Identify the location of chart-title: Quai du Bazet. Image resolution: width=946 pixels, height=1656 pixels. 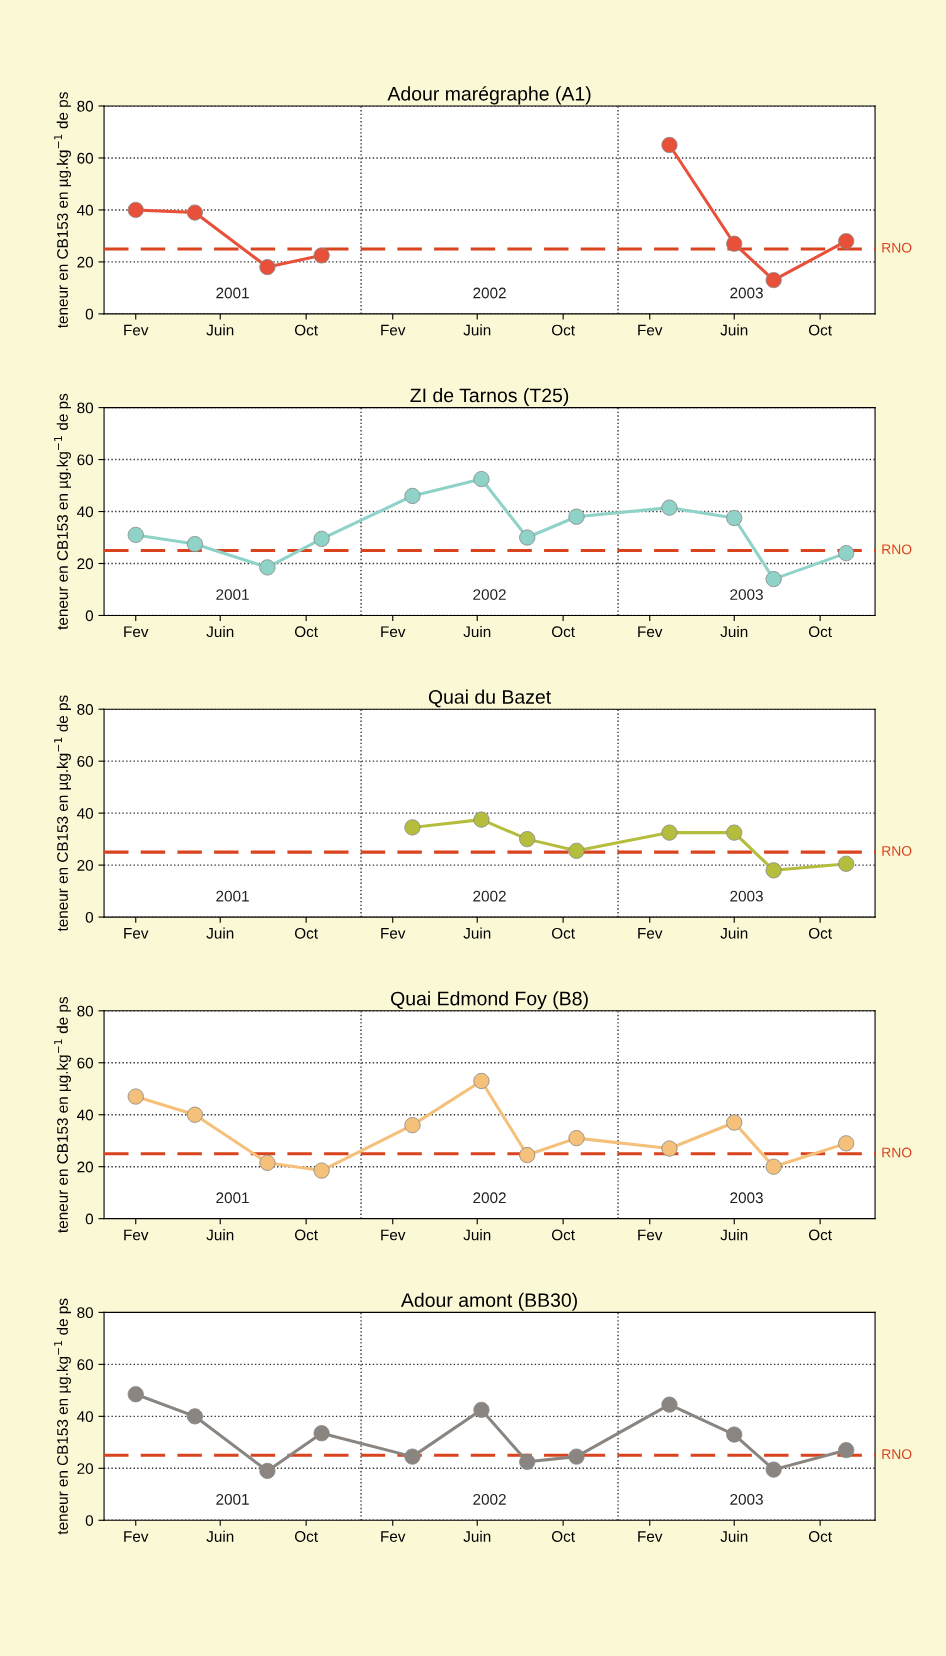
(490, 698).